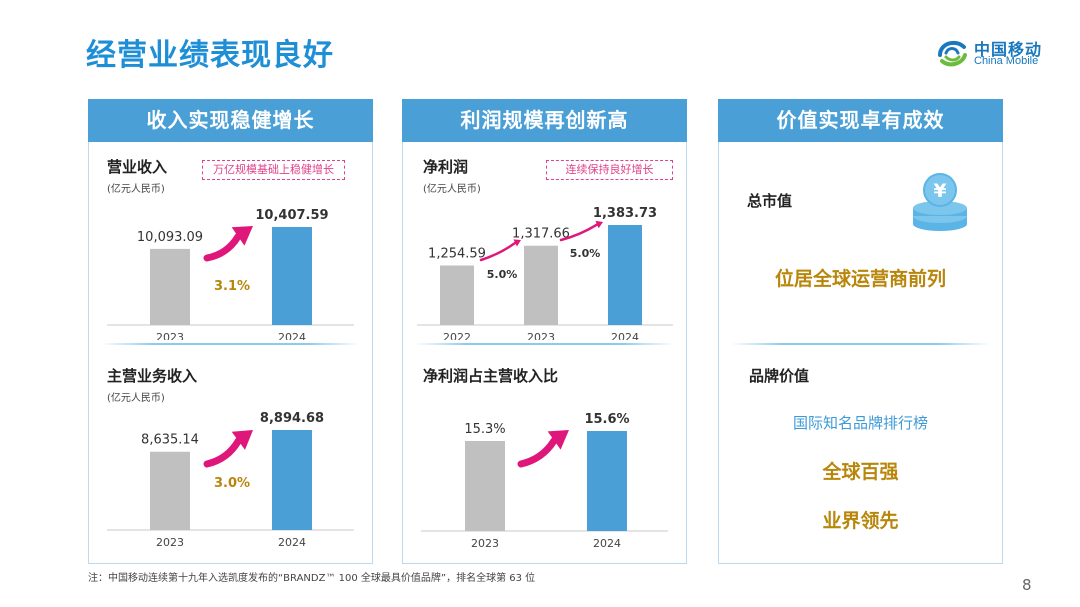 The image size is (1080, 607). Describe the element at coordinates (485, 543) in the screenshot. I see `profit-ratio-x-tick-2023: 2023` at that location.